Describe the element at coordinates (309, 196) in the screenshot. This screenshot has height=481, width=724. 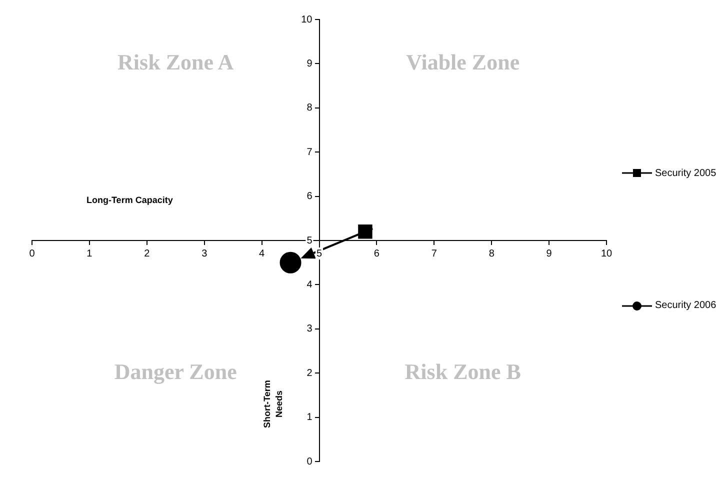
I see `y-tick-label: 6` at that location.